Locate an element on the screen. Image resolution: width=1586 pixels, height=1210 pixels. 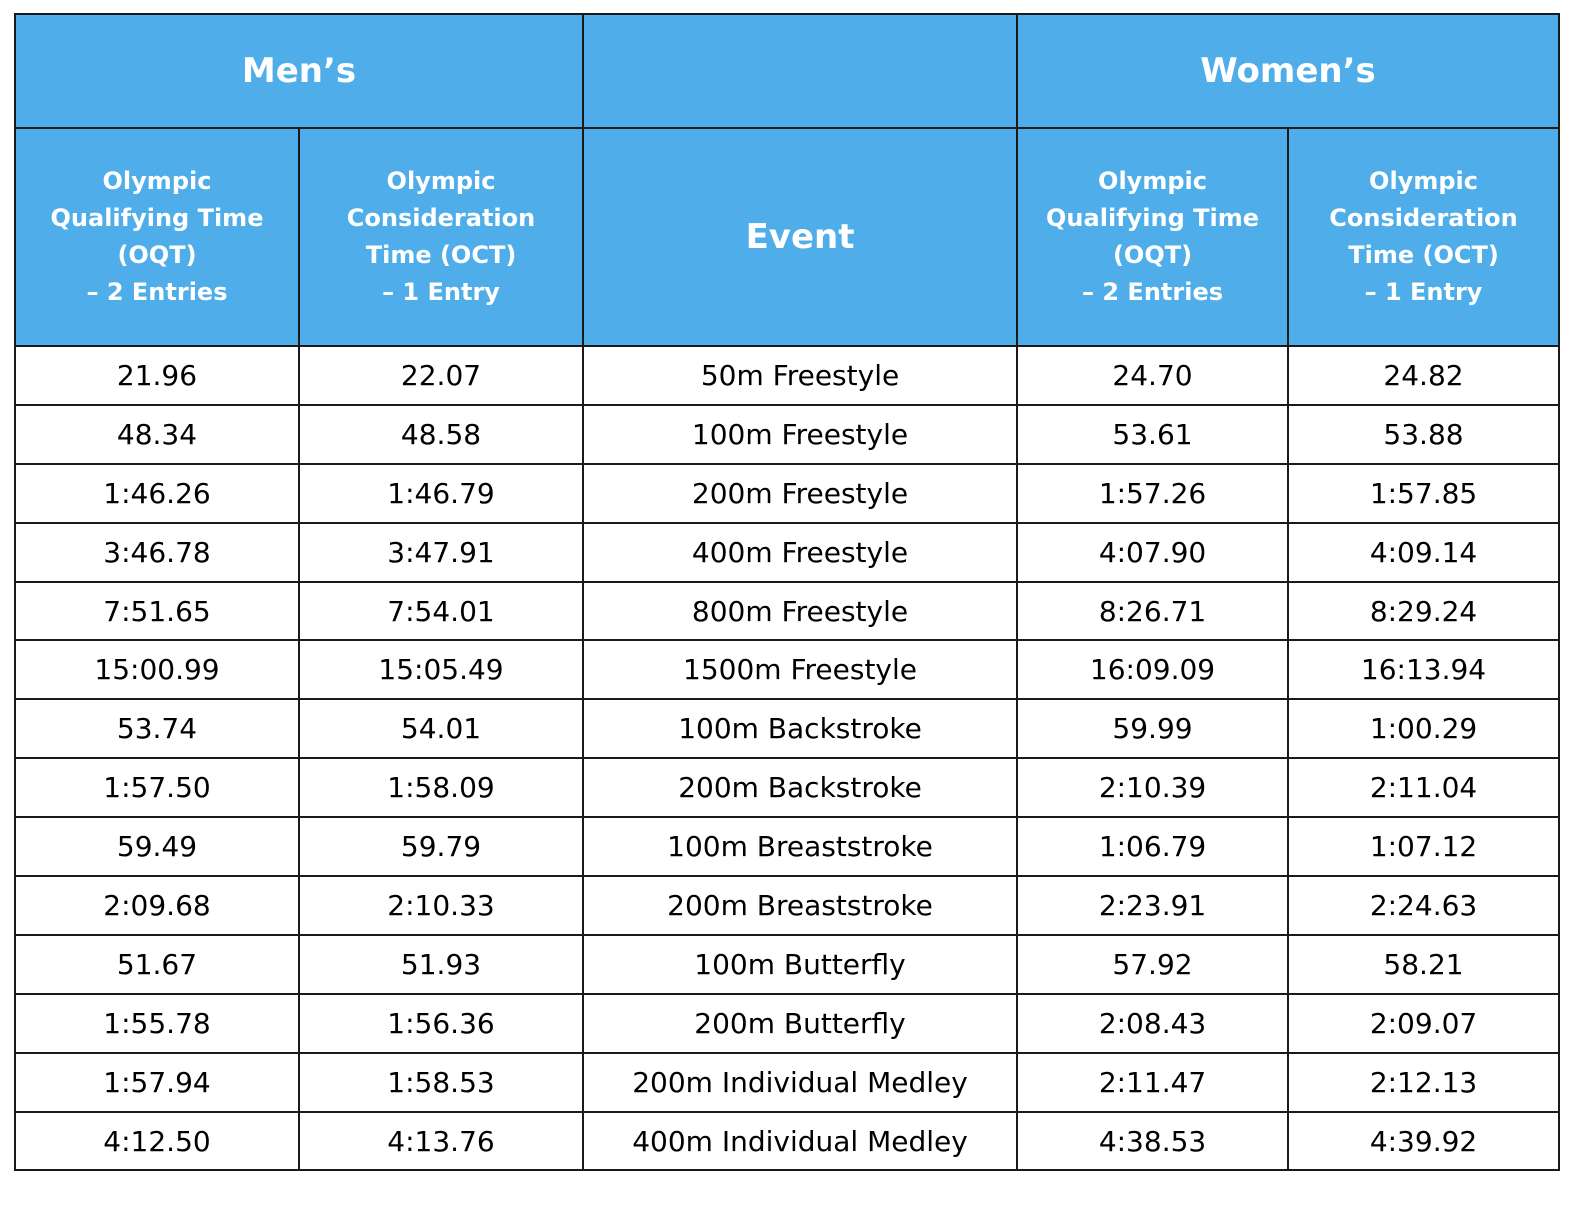
men-oct-cell: 1:58.09 is located at coordinates (441, 788).